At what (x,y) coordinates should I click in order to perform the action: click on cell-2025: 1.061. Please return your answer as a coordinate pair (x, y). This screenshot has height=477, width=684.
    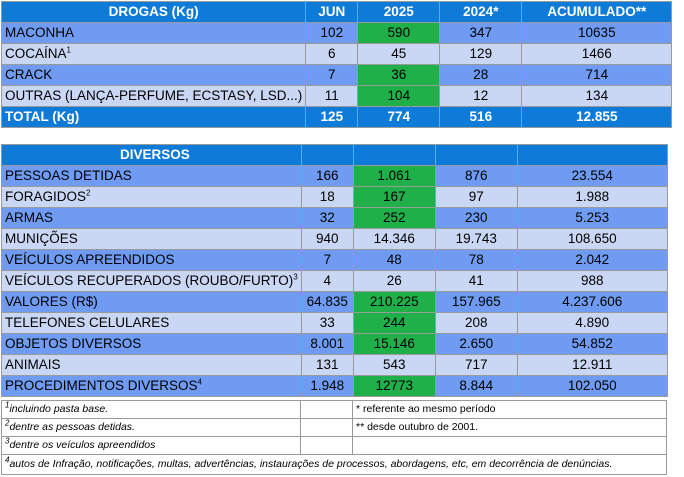
    Looking at the image, I should click on (394, 176).